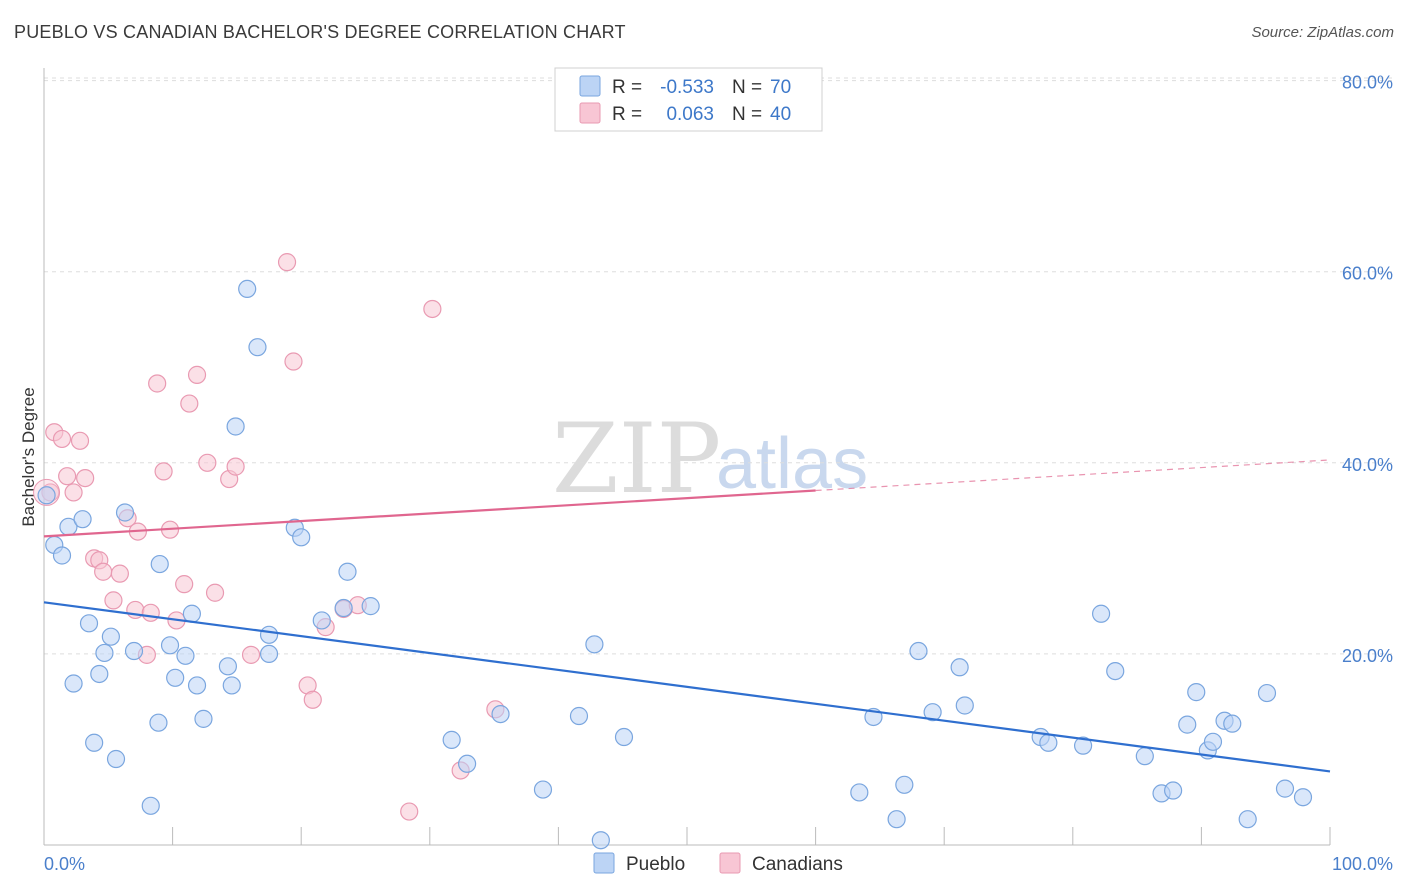 The height and width of the screenshot is (892, 1406). Describe the element at coordinates (751, 836) in the screenshot. I see `x-ticks` at that location.